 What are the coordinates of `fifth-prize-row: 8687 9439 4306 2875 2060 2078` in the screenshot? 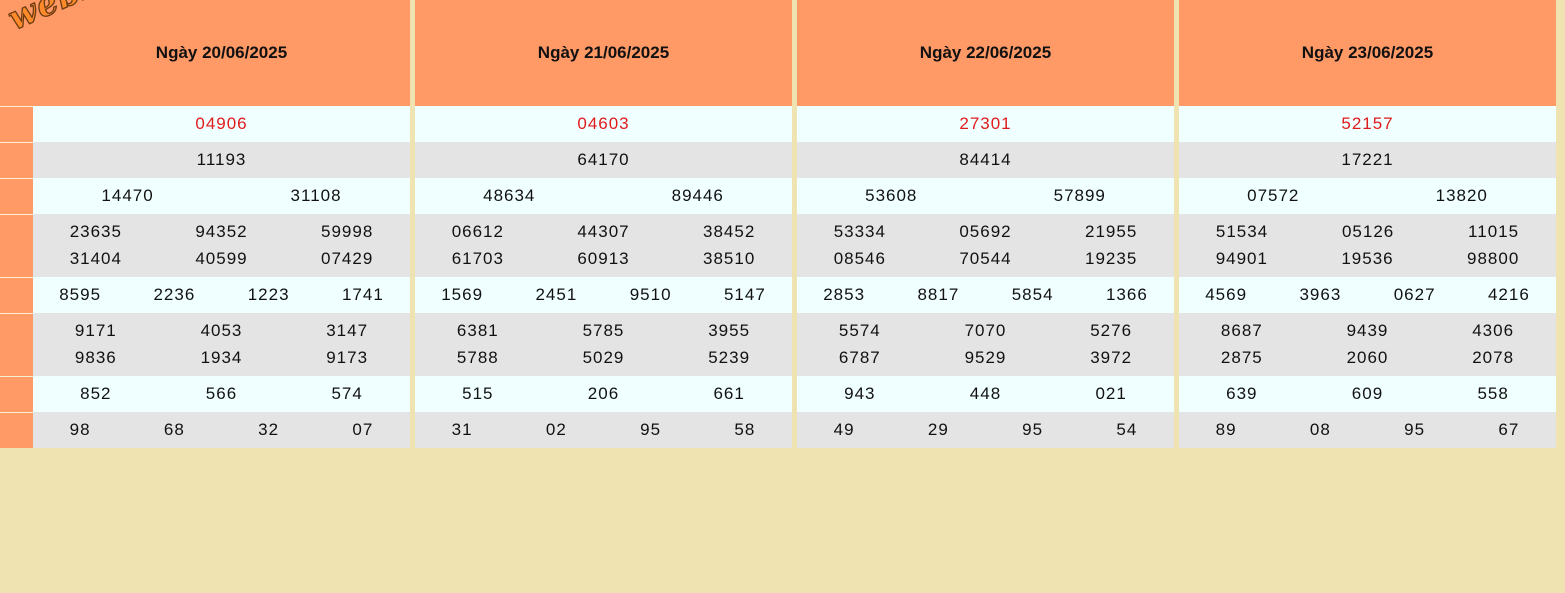 It's located at (1367, 344).